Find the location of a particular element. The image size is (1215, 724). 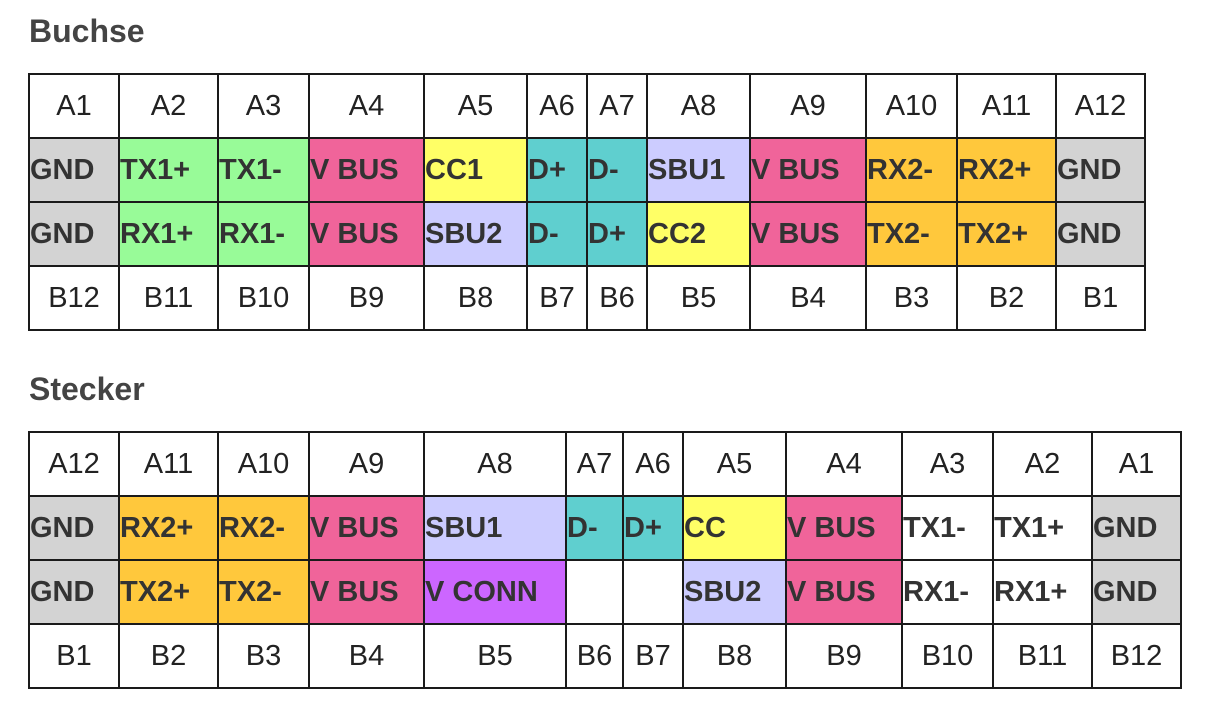

pin-signal: CC1 is located at coordinates (475, 170).